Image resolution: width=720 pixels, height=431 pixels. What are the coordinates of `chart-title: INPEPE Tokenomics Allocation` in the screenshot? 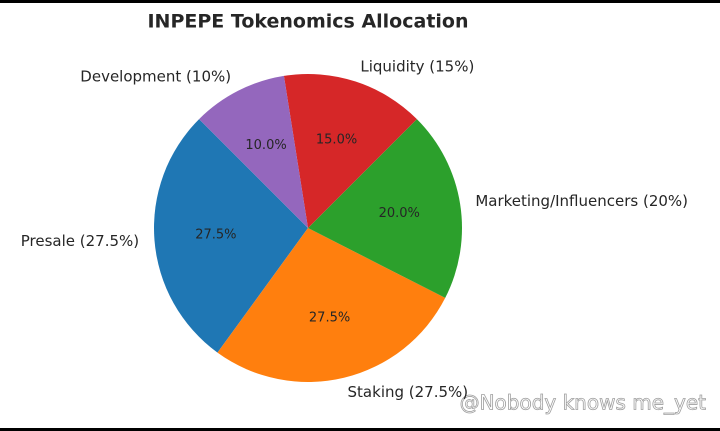 It's located at (307, 22).